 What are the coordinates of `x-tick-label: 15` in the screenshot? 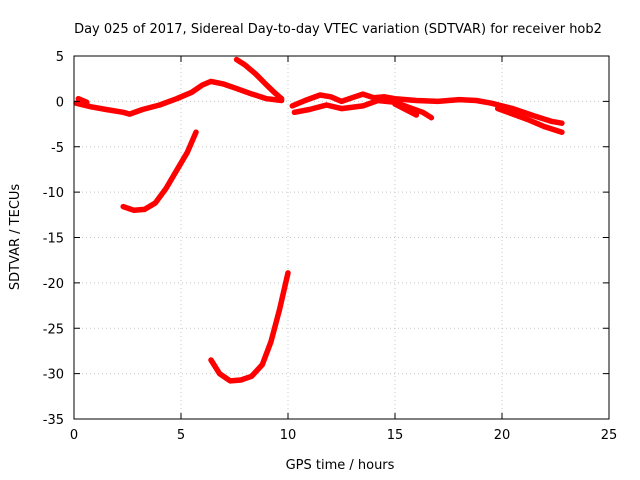 It's located at (395, 435).